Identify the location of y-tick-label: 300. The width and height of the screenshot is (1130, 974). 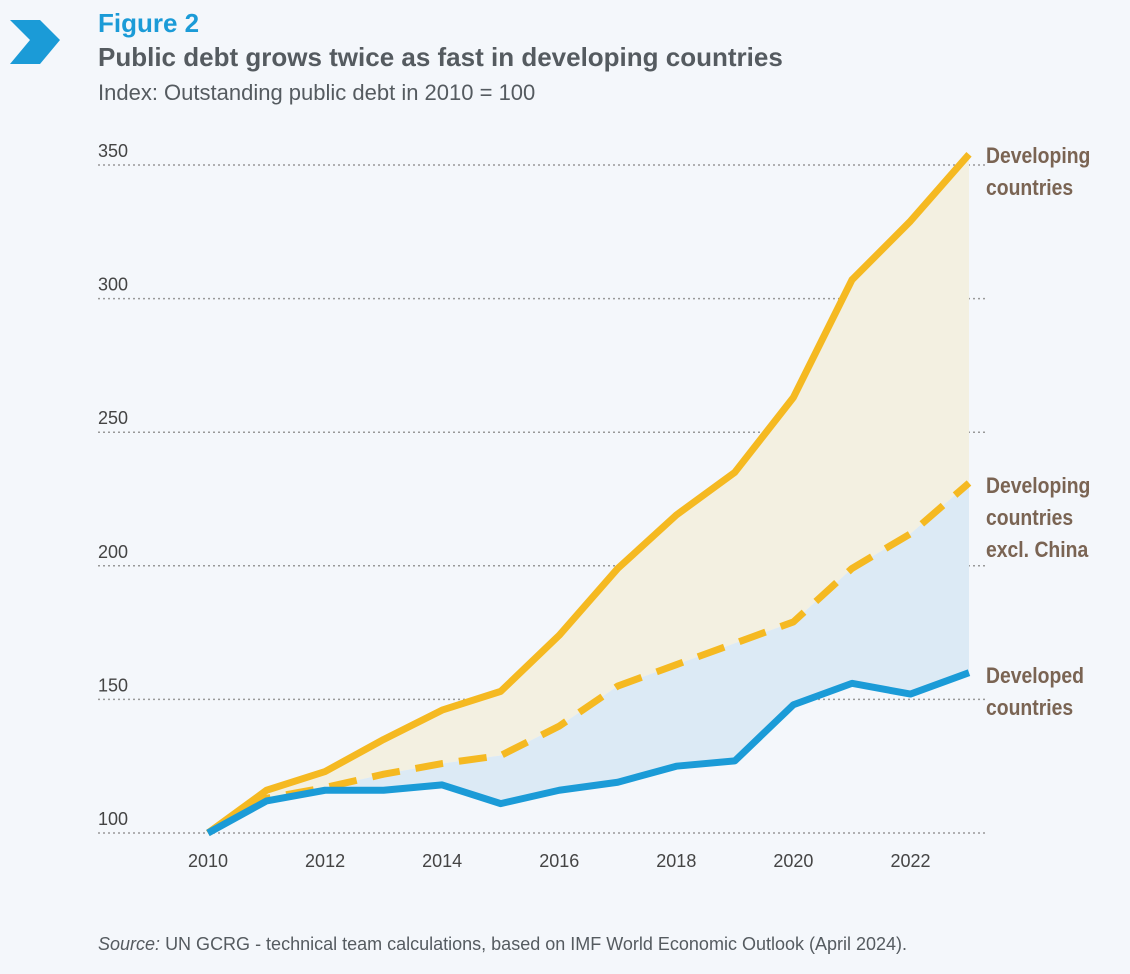
(113, 285).